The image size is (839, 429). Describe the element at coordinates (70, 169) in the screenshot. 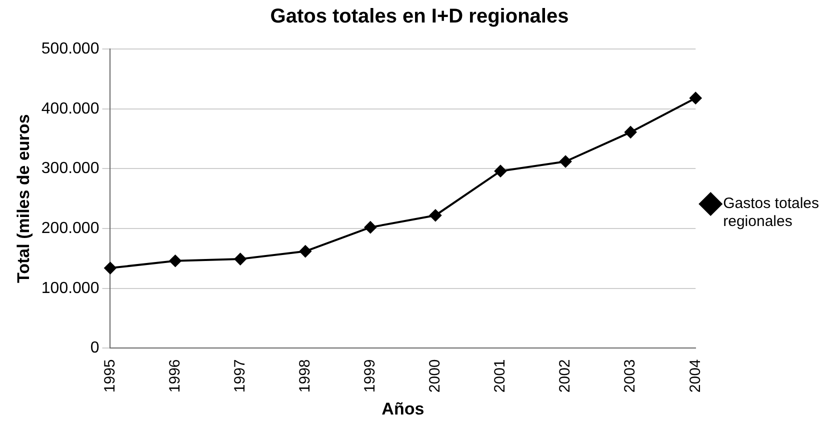

I see `y-tick-label: 300.000` at that location.